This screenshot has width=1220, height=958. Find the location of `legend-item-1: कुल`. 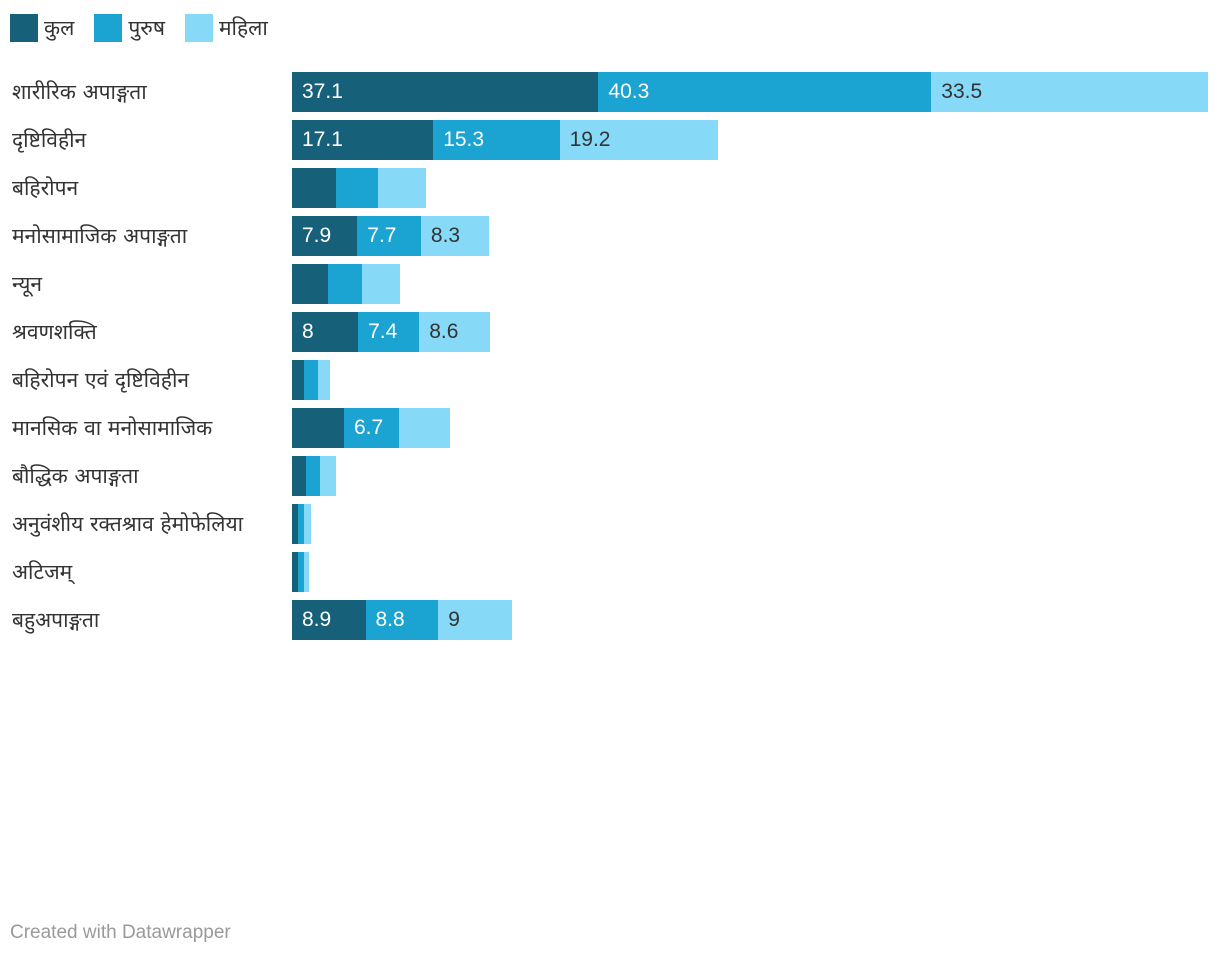

legend-item-1: कुल is located at coordinates (42, 28).